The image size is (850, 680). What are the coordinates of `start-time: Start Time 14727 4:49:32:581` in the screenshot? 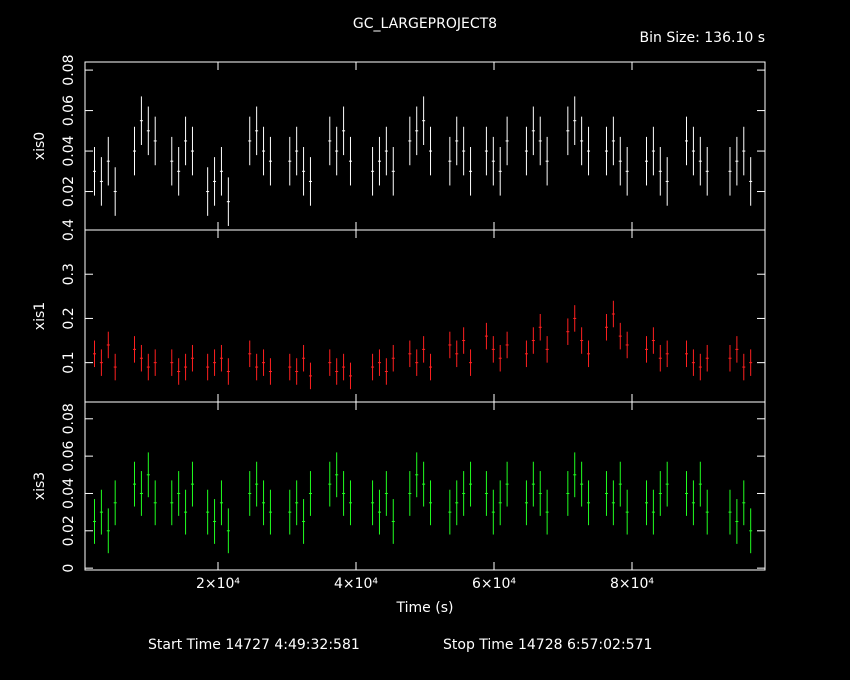 It's located at (254, 645).